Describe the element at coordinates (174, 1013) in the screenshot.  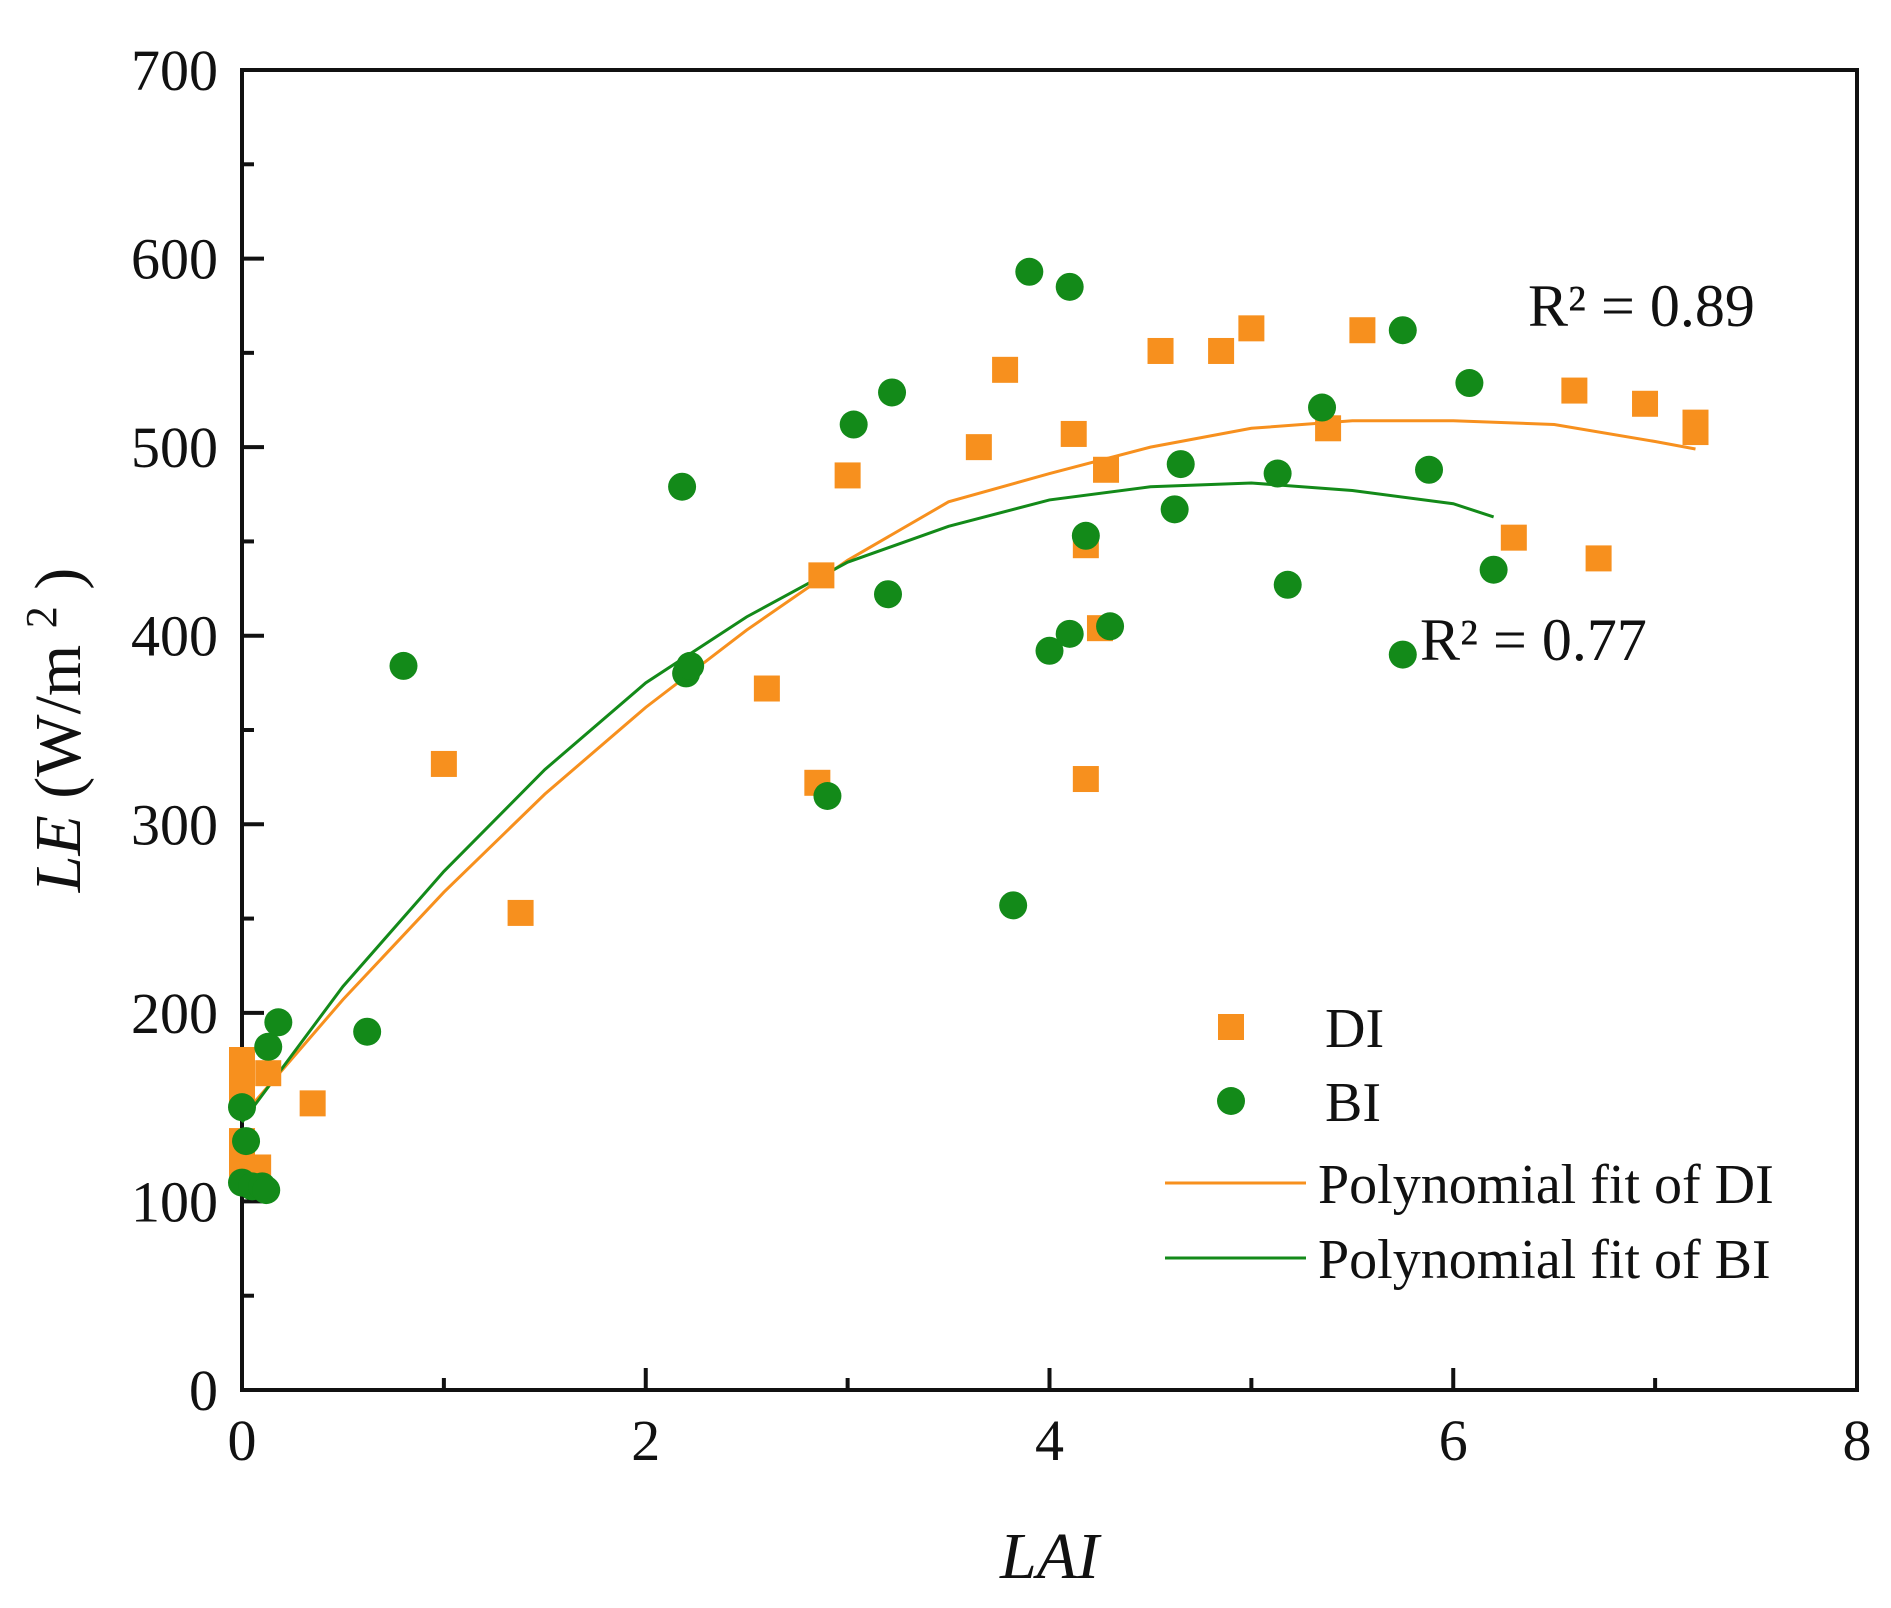
I see `y-tick-label: 200` at that location.